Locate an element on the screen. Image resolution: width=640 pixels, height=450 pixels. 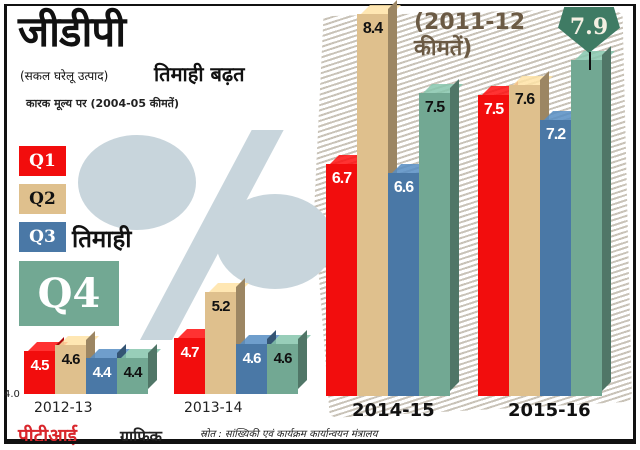
legend-q1: Q1 is located at coordinates (42, 161).